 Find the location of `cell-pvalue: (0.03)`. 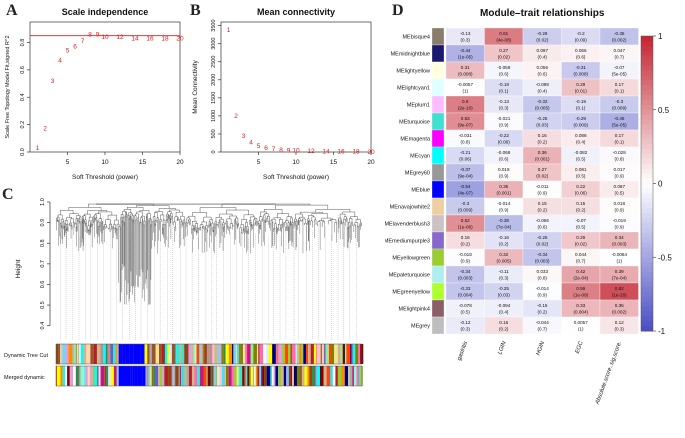

cell-pvalue: (0.03) is located at coordinates (504, 295).